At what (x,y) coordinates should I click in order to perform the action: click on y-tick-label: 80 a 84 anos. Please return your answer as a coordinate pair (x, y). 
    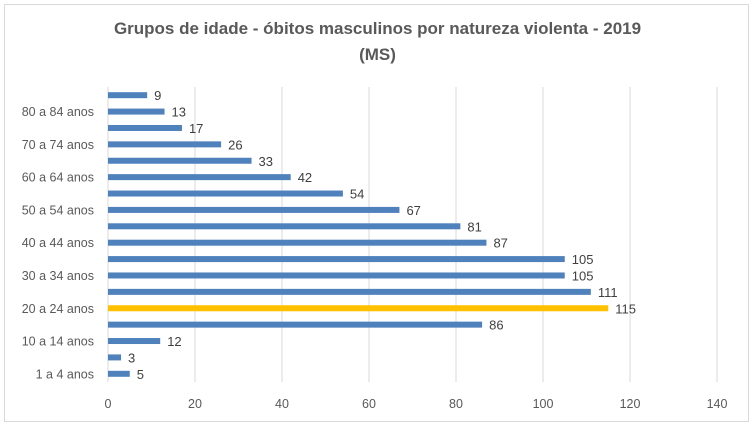
    Looking at the image, I should click on (58, 112).